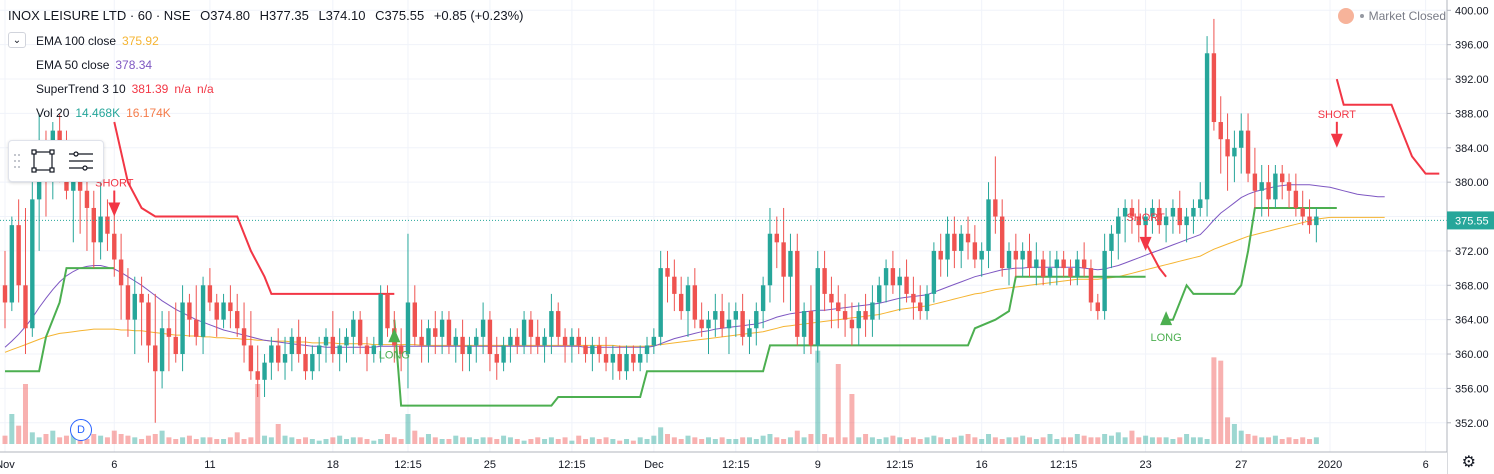 This screenshot has width=1494, height=474. I want to click on drag-handle-icon, so click(17, 161).